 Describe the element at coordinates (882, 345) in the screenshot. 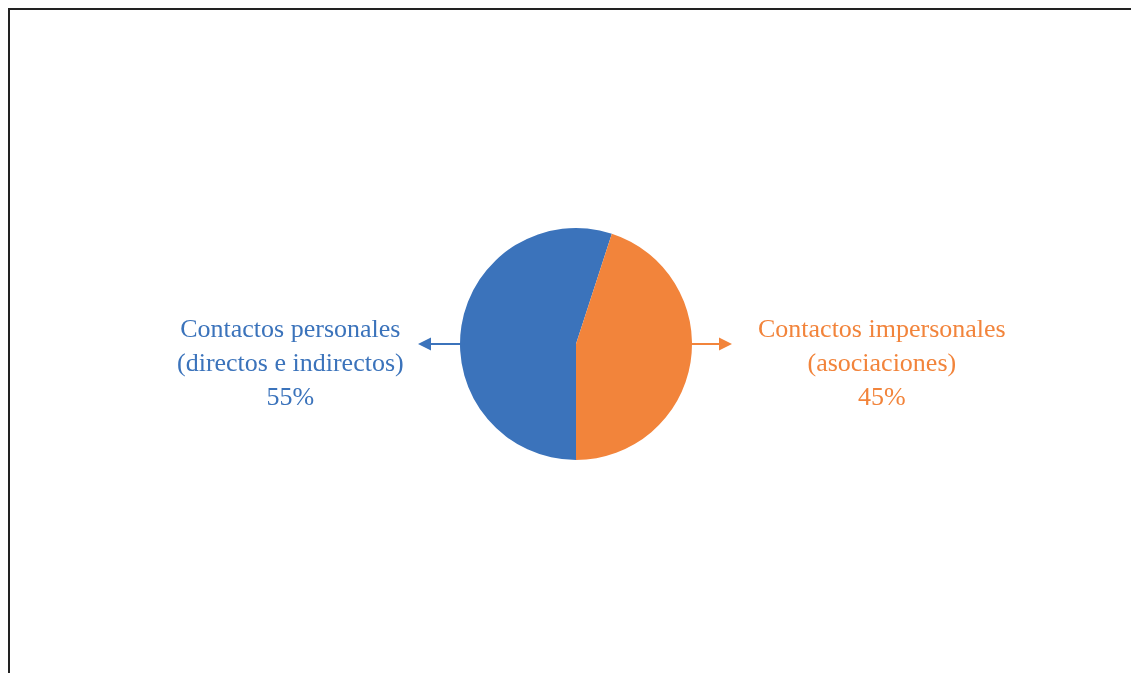

I see `legend-label: Contactos impersonales (asociaciones)` at that location.